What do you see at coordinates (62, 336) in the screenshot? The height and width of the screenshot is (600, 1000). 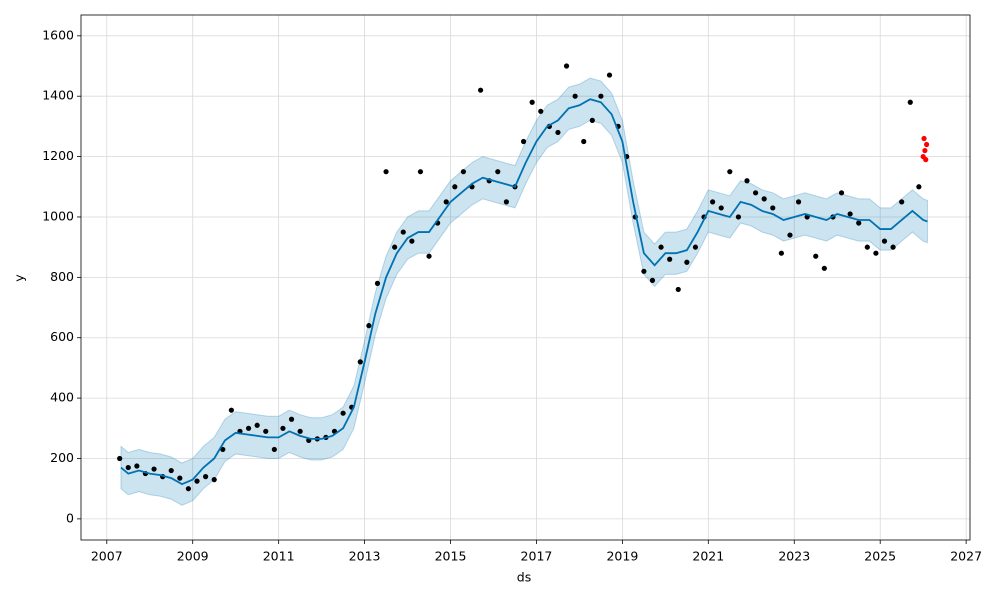 I see `y-tick-label: 600` at bounding box center [62, 336].